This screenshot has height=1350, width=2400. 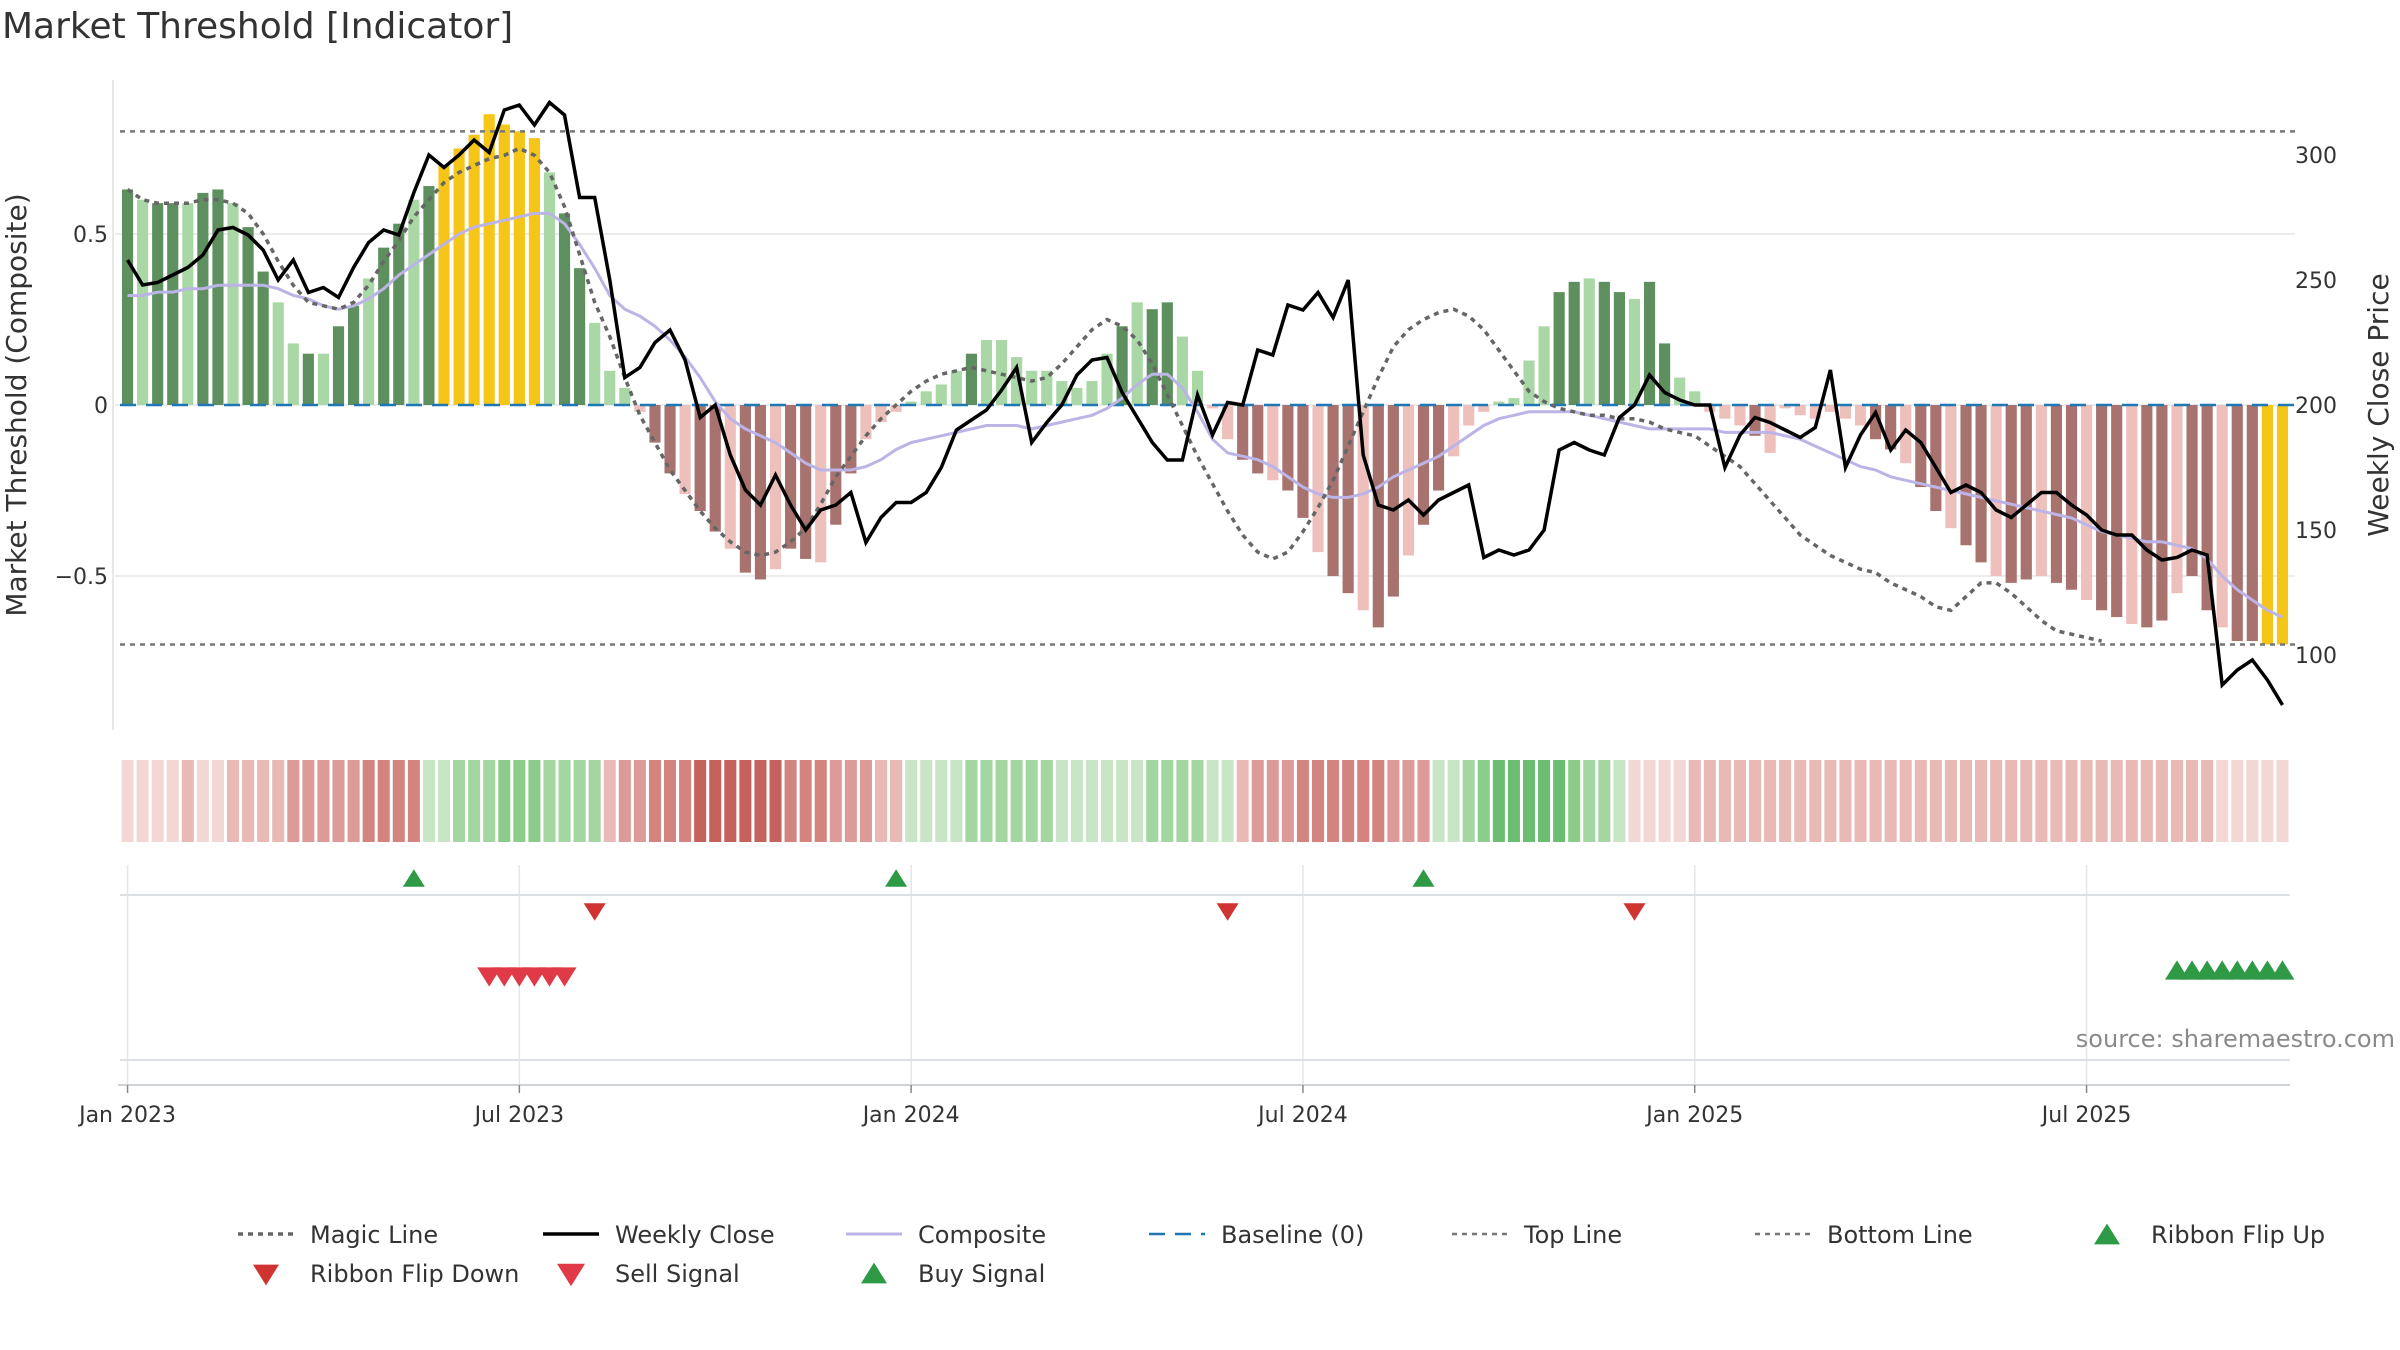 What do you see at coordinates (386, 1274) in the screenshot?
I see `legend-item: Ribbon Flip Down` at bounding box center [386, 1274].